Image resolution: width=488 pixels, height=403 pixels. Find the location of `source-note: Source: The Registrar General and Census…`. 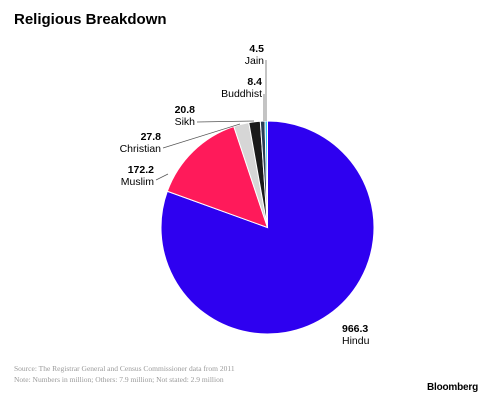

source-note: Source: The Registrar General and Census… is located at coordinates (124, 368).